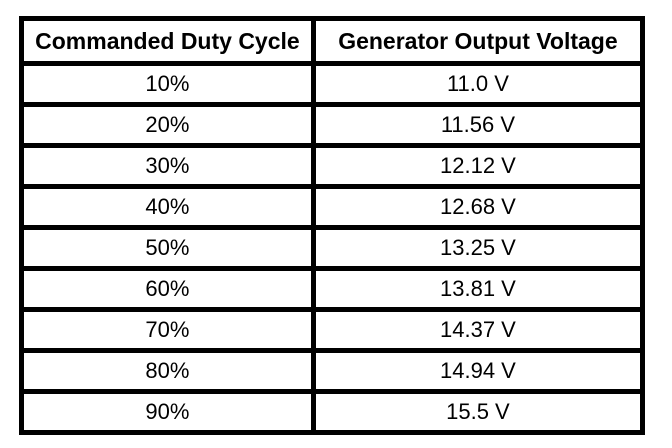 The image size is (672, 448). What do you see at coordinates (167, 248) in the screenshot?
I see `duty-cycle-cell: 50%` at bounding box center [167, 248].